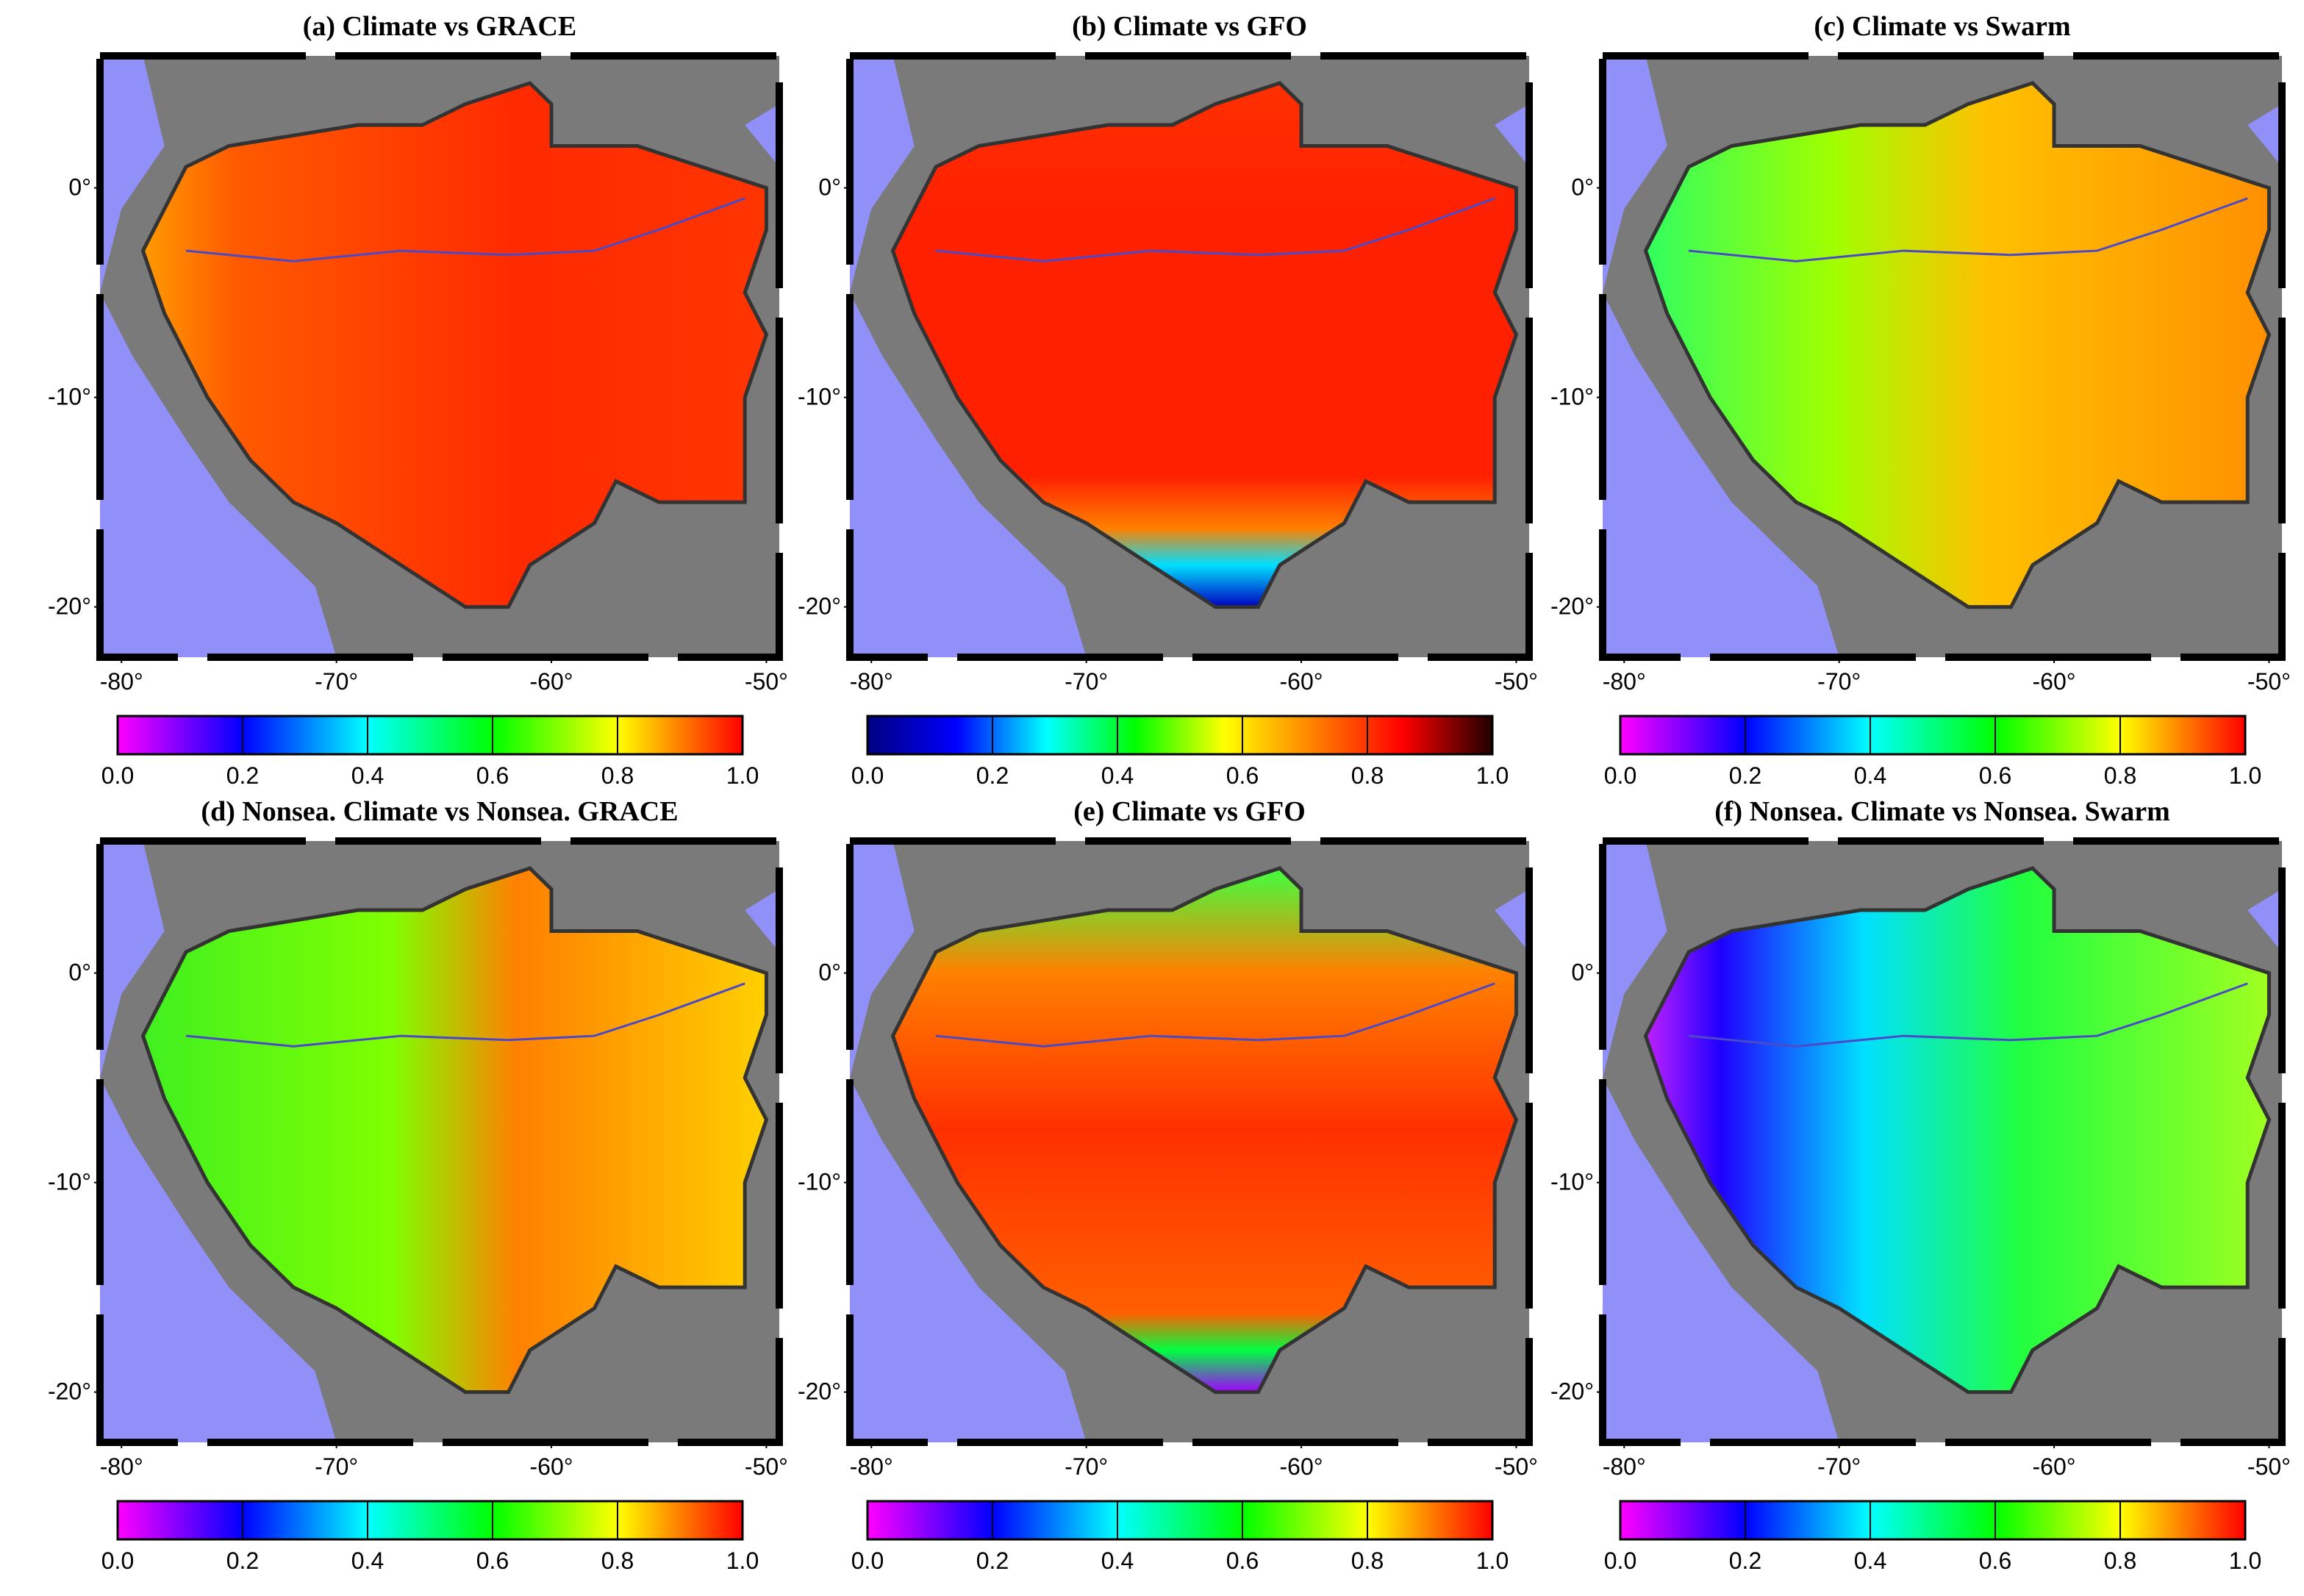  What do you see at coordinates (439, 811) in the screenshot?
I see `panel-title: (d) Nonsea. Climate vs Nonsea. GRACE` at bounding box center [439, 811].